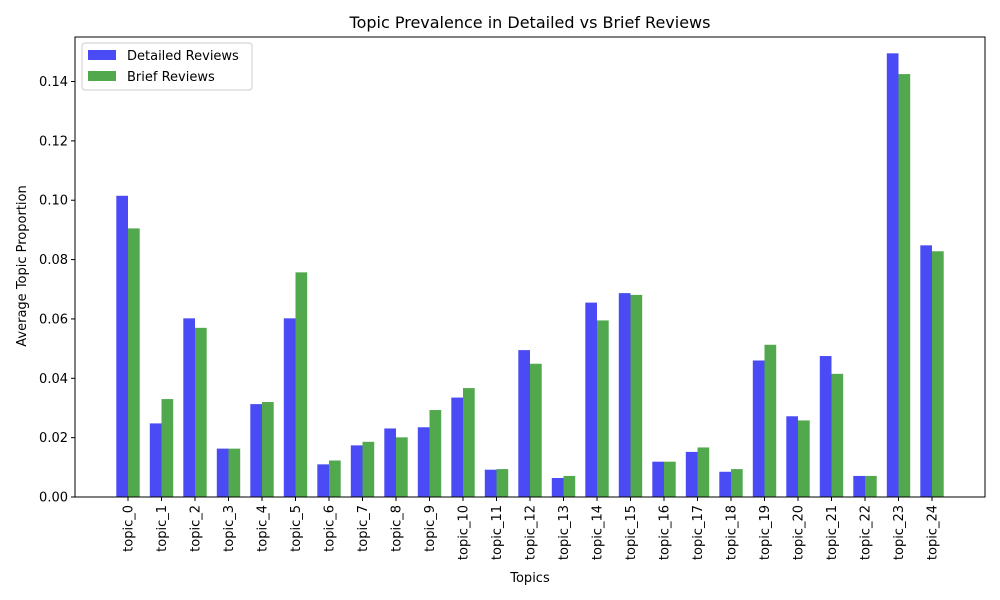  I want to click on y-tick-label: 0.14, so click(53, 82).